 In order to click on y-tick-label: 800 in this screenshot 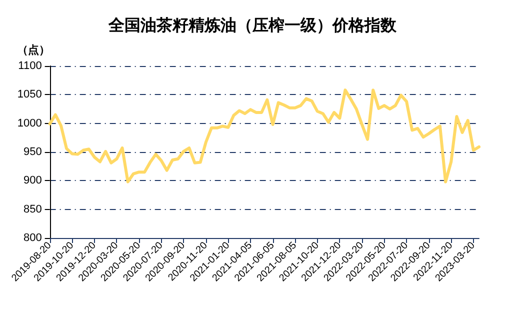, I will do `click(32, 238)`.